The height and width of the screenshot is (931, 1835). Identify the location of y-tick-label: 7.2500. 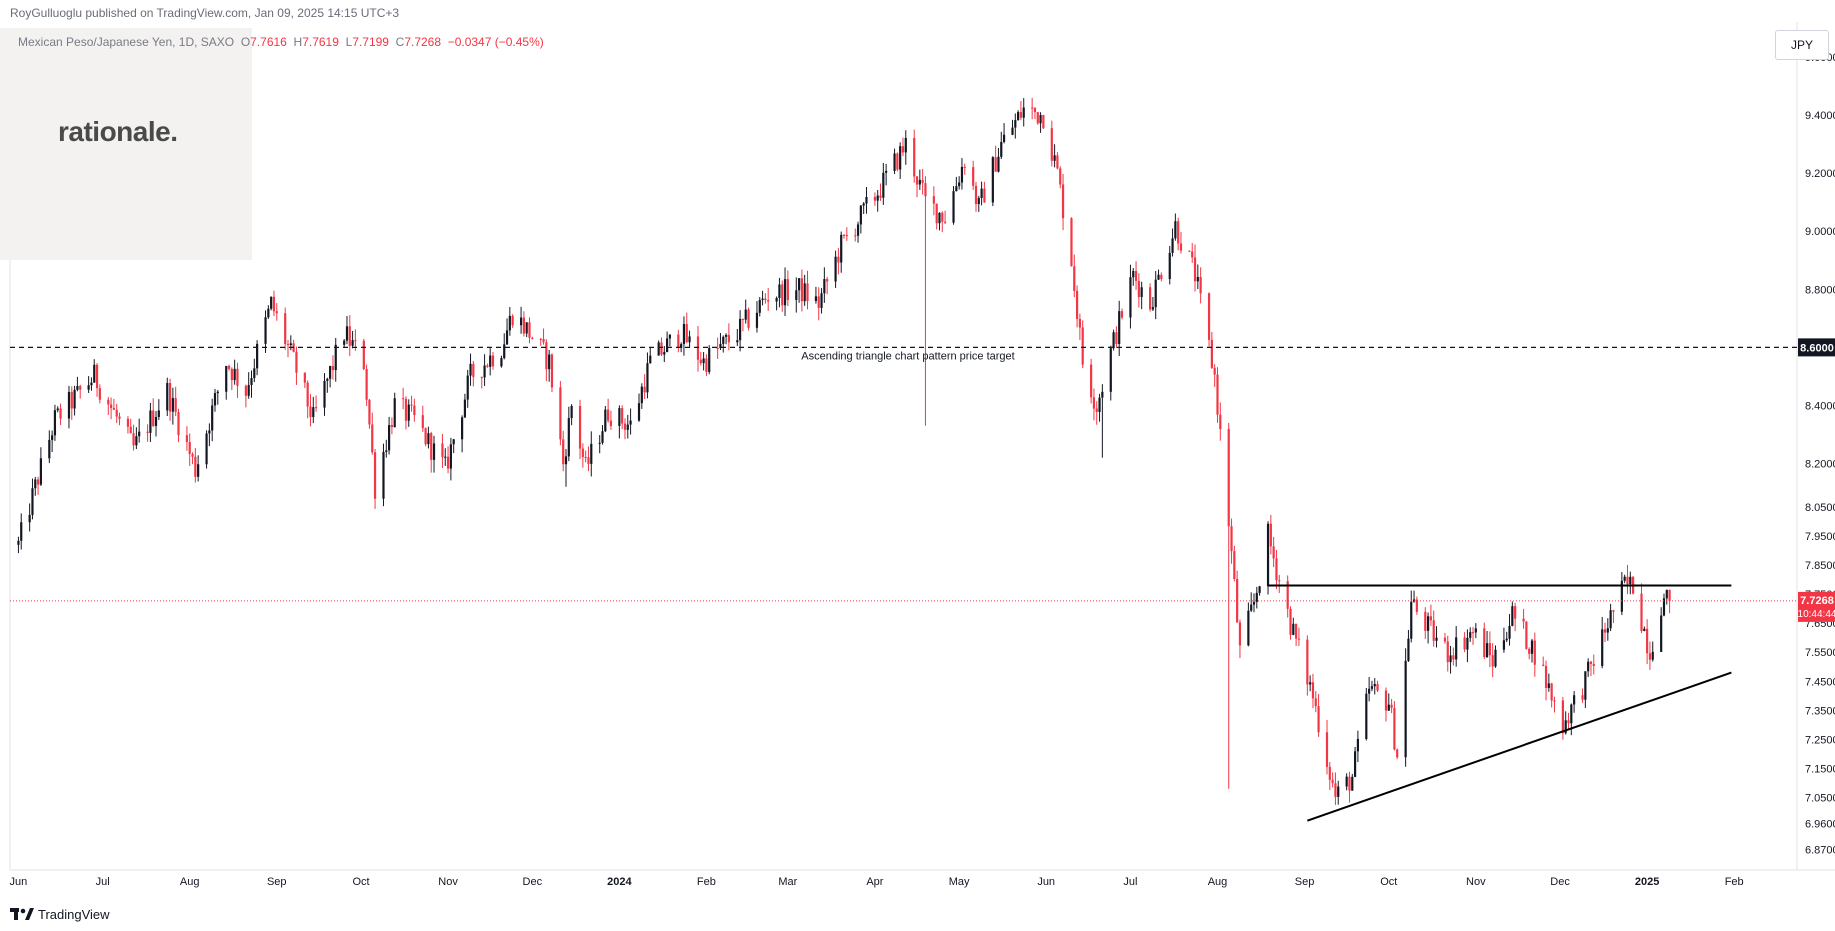
(1820, 740).